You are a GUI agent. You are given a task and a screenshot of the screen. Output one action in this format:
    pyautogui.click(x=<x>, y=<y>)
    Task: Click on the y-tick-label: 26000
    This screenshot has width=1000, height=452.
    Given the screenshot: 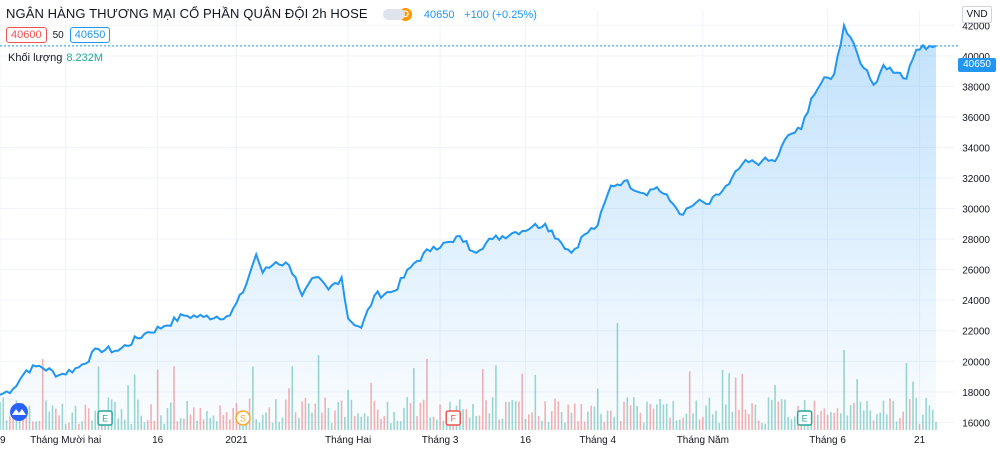 What is the action you would take?
    pyautogui.click(x=976, y=271)
    